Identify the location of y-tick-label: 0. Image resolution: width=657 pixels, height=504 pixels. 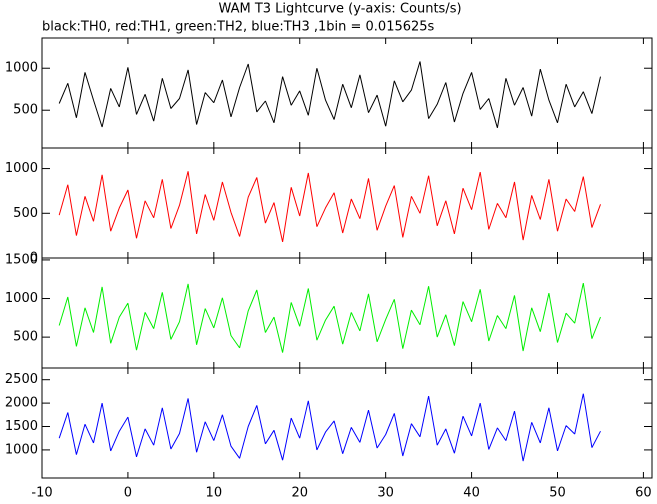
(34, 258).